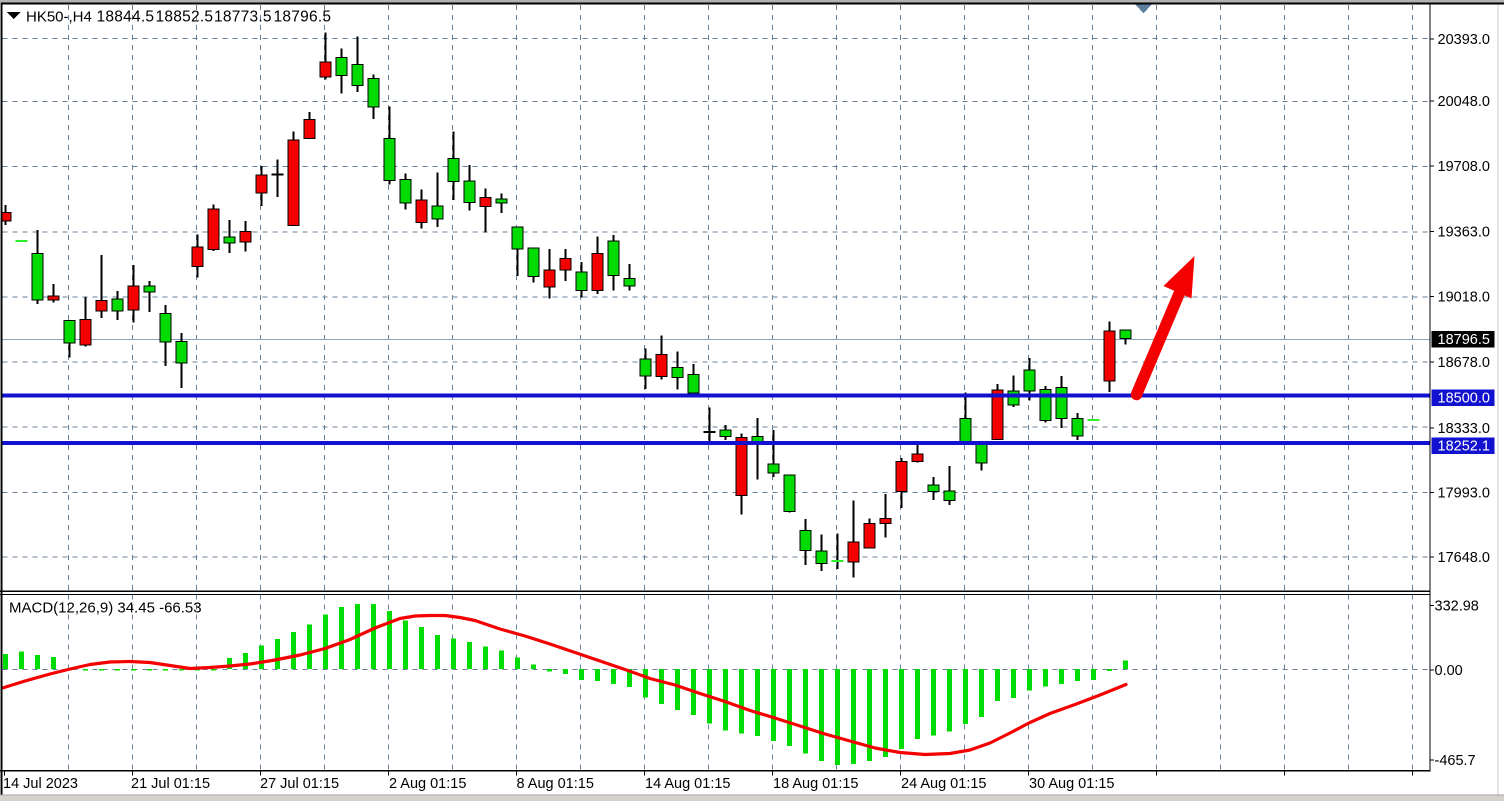 This screenshot has height=806, width=1504. Describe the element at coordinates (1464, 363) in the screenshot. I see `svg-text: 18678.0` at that location.